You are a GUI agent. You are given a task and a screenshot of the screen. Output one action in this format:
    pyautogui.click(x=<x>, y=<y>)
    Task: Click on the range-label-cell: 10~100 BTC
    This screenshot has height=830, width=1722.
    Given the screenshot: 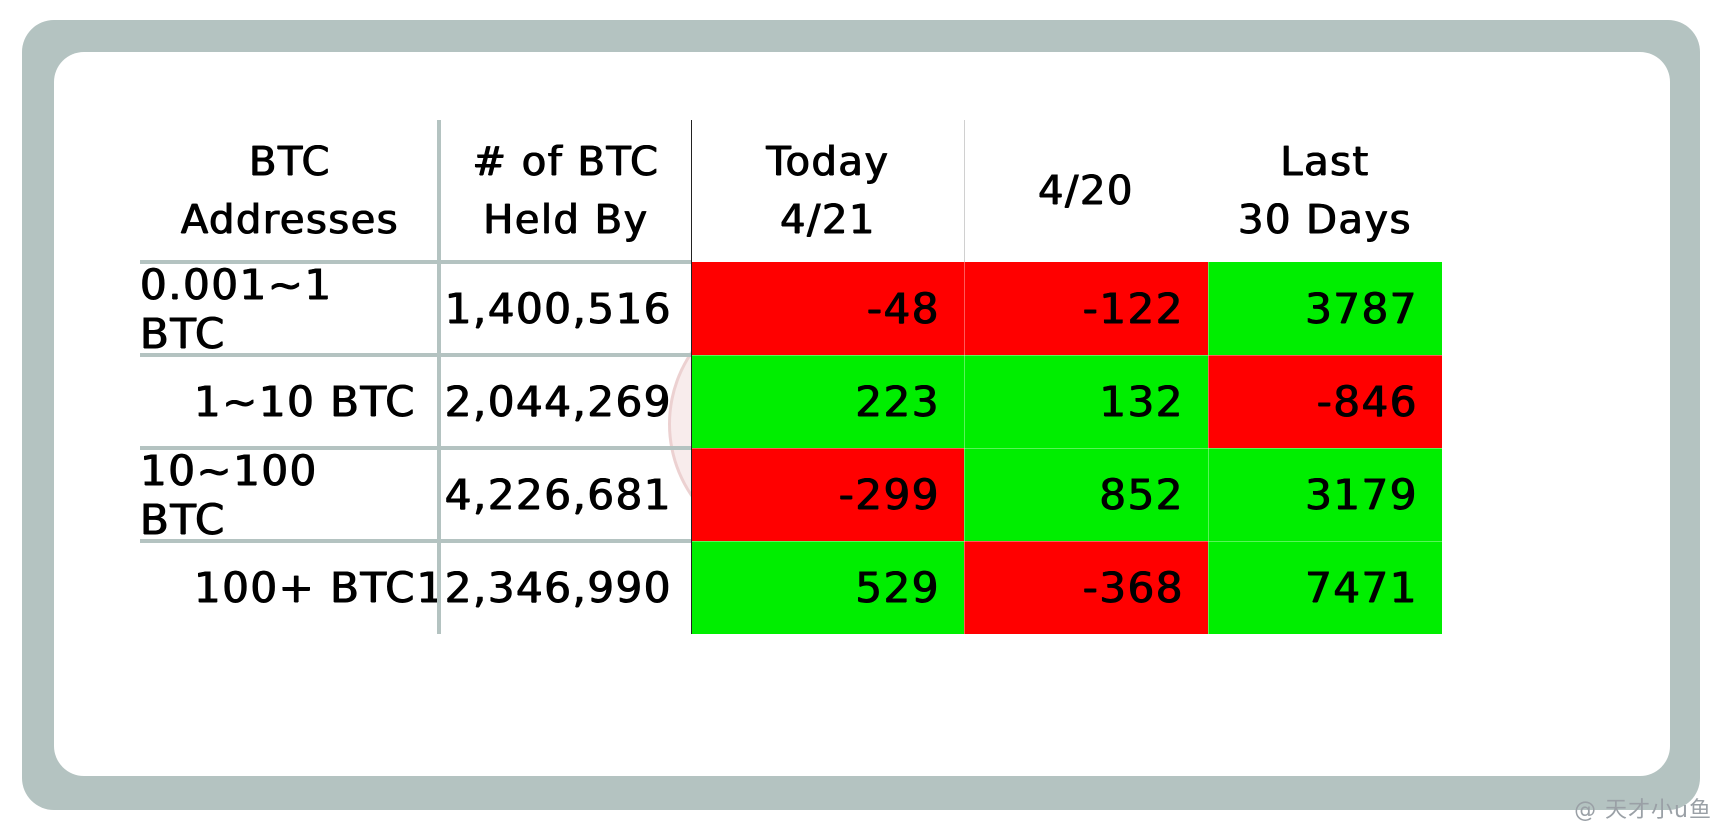 What is the action you would take?
    pyautogui.click(x=229, y=494)
    